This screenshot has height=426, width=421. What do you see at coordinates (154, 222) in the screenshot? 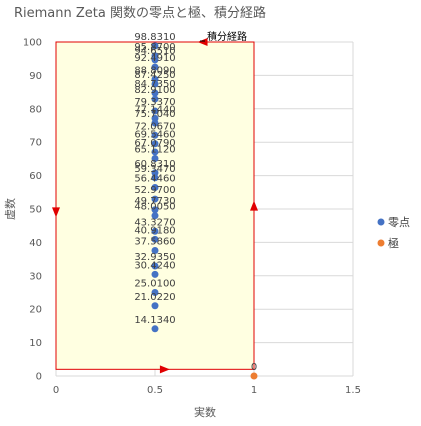
I see `zero-data-label: 43.3270` at bounding box center [154, 222].